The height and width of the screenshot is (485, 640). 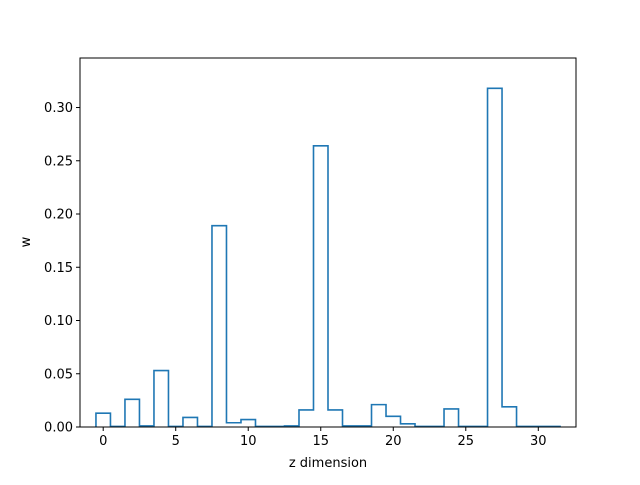 What do you see at coordinates (328, 463) in the screenshot?
I see `x-axis-label: z dimension` at bounding box center [328, 463].